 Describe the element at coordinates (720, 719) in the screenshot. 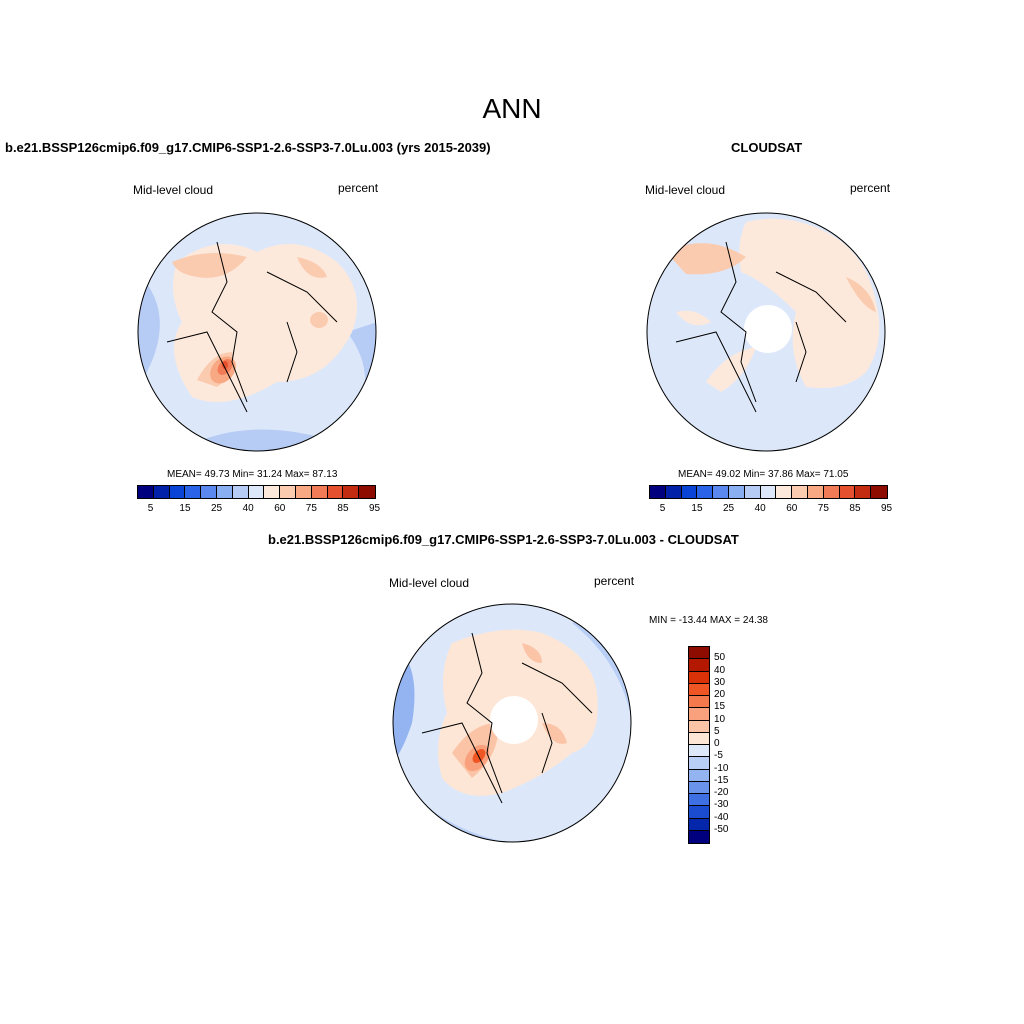

I see `colorbar-tick-label: 10` at that location.